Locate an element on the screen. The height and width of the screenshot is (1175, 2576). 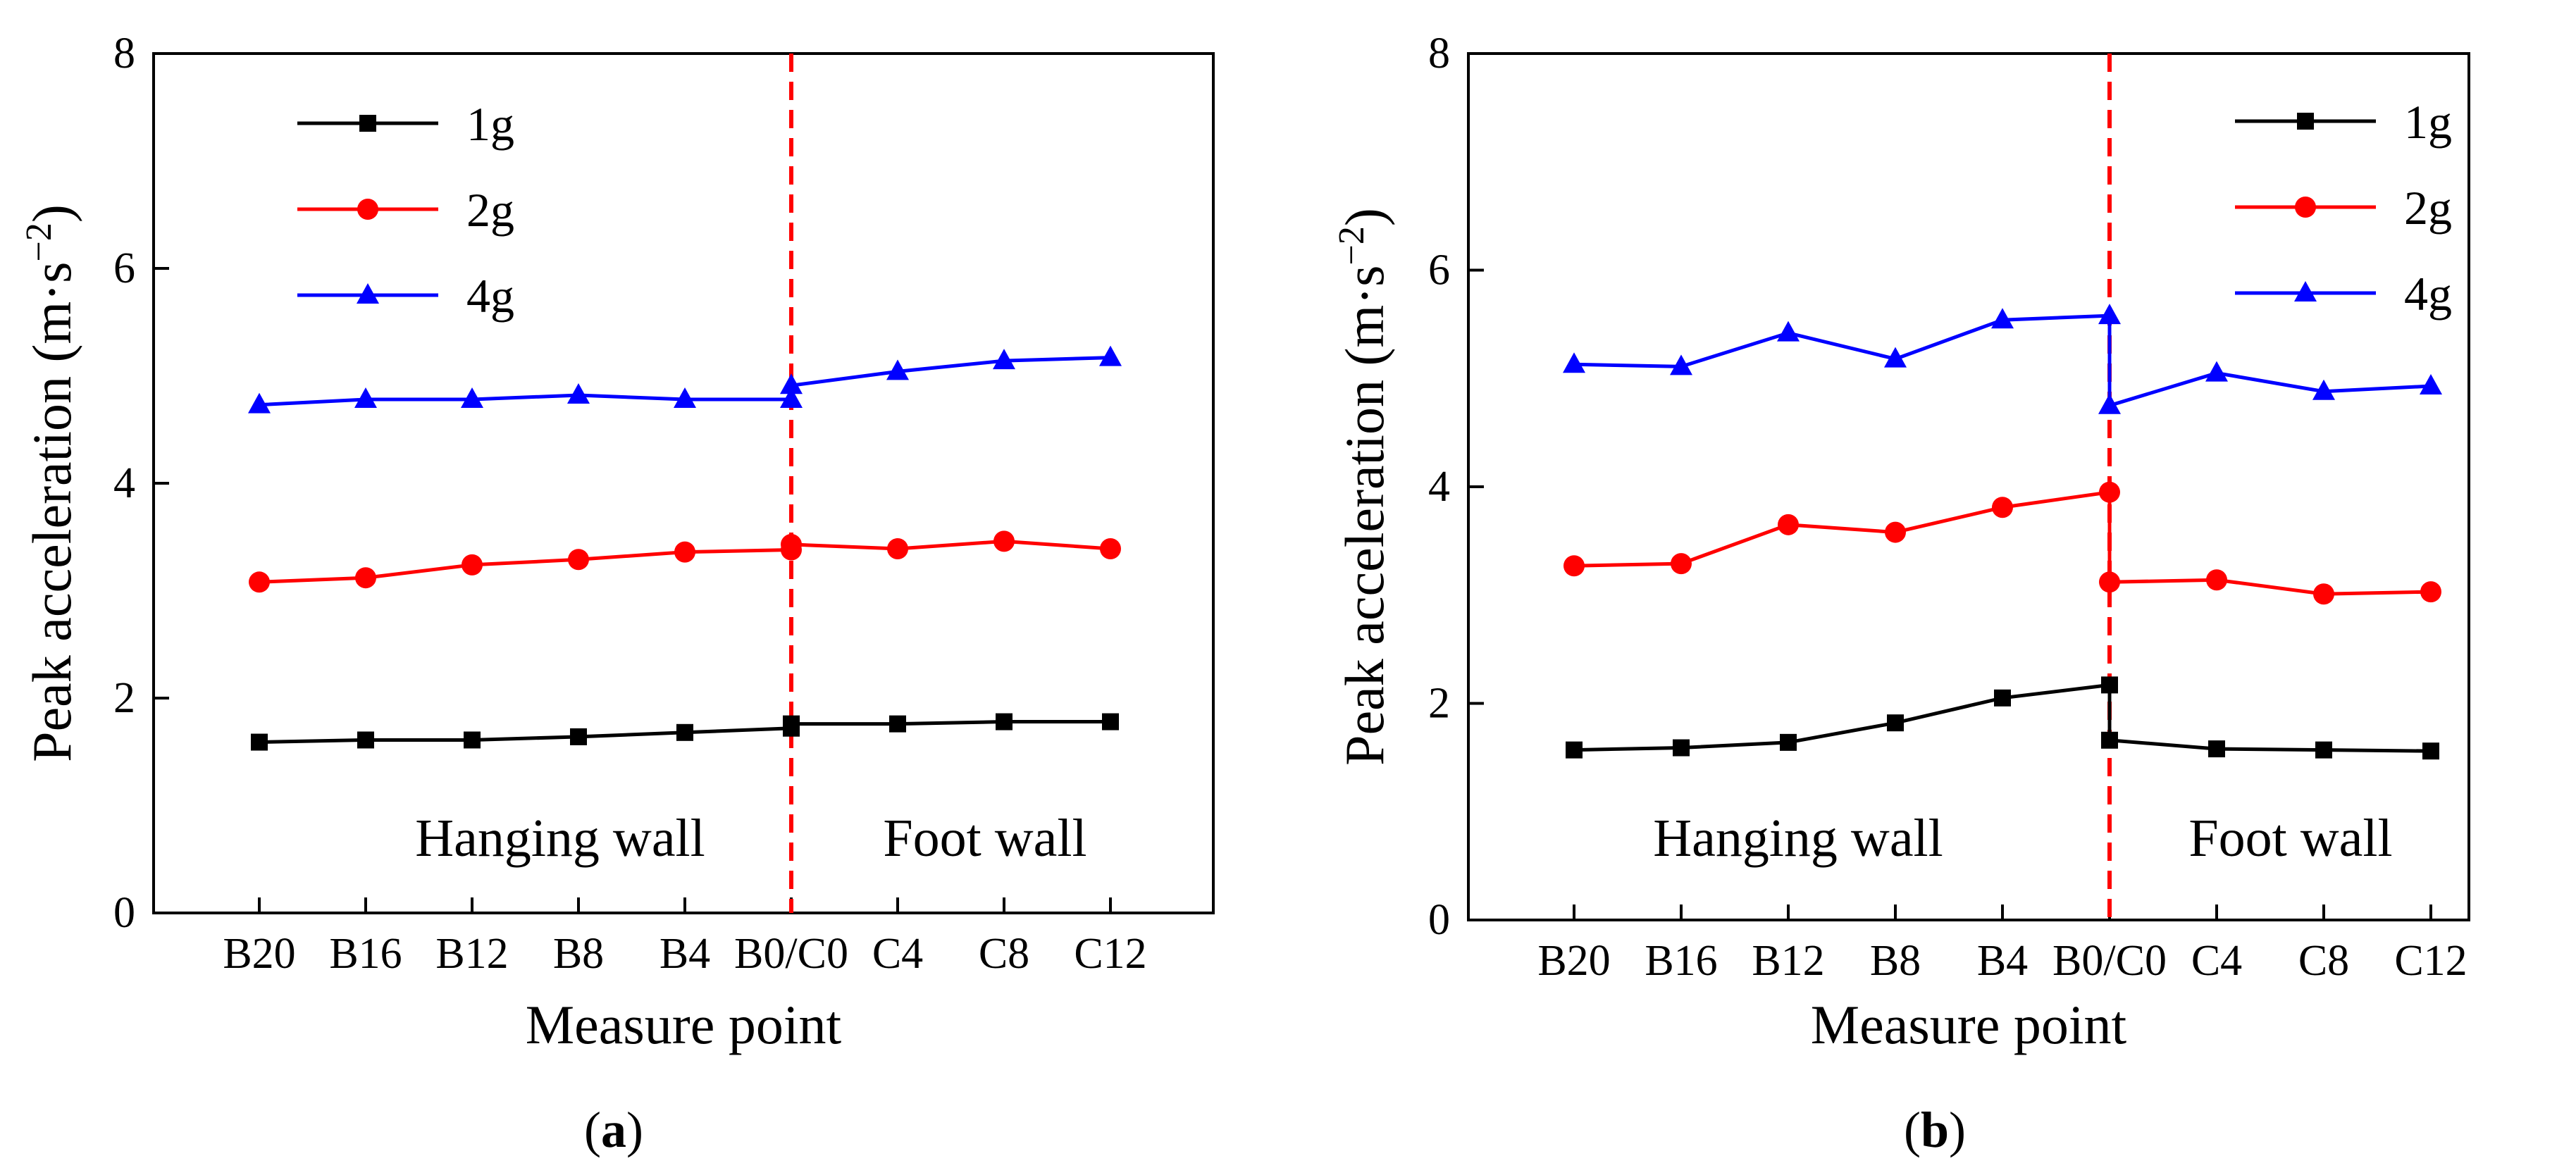
y-axis-title-close: ) is located at coordinates (1364, 217).